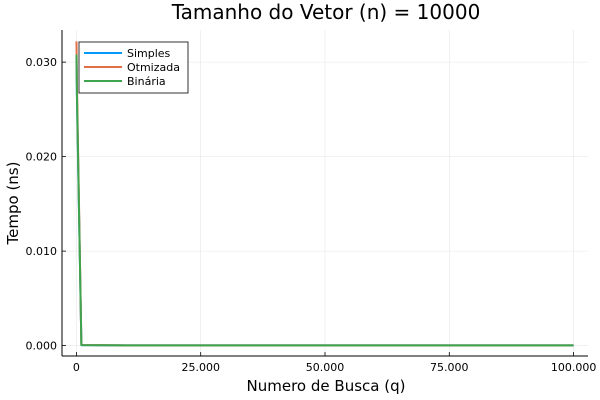 The height and width of the screenshot is (400, 600). What do you see at coordinates (149, 53) in the screenshot?
I see `legend-label: Simples` at bounding box center [149, 53].